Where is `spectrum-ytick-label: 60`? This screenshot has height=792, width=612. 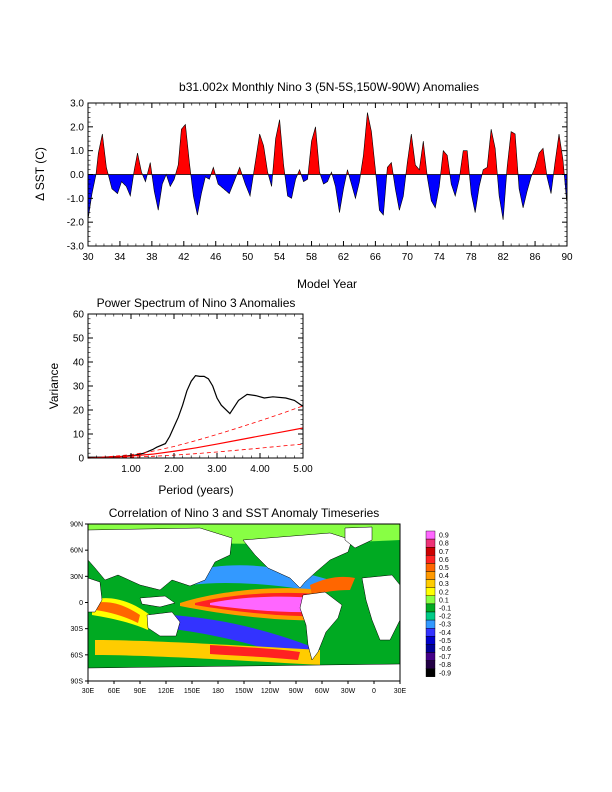
spectrum-ytick-label: 60 is located at coordinates (79, 315).